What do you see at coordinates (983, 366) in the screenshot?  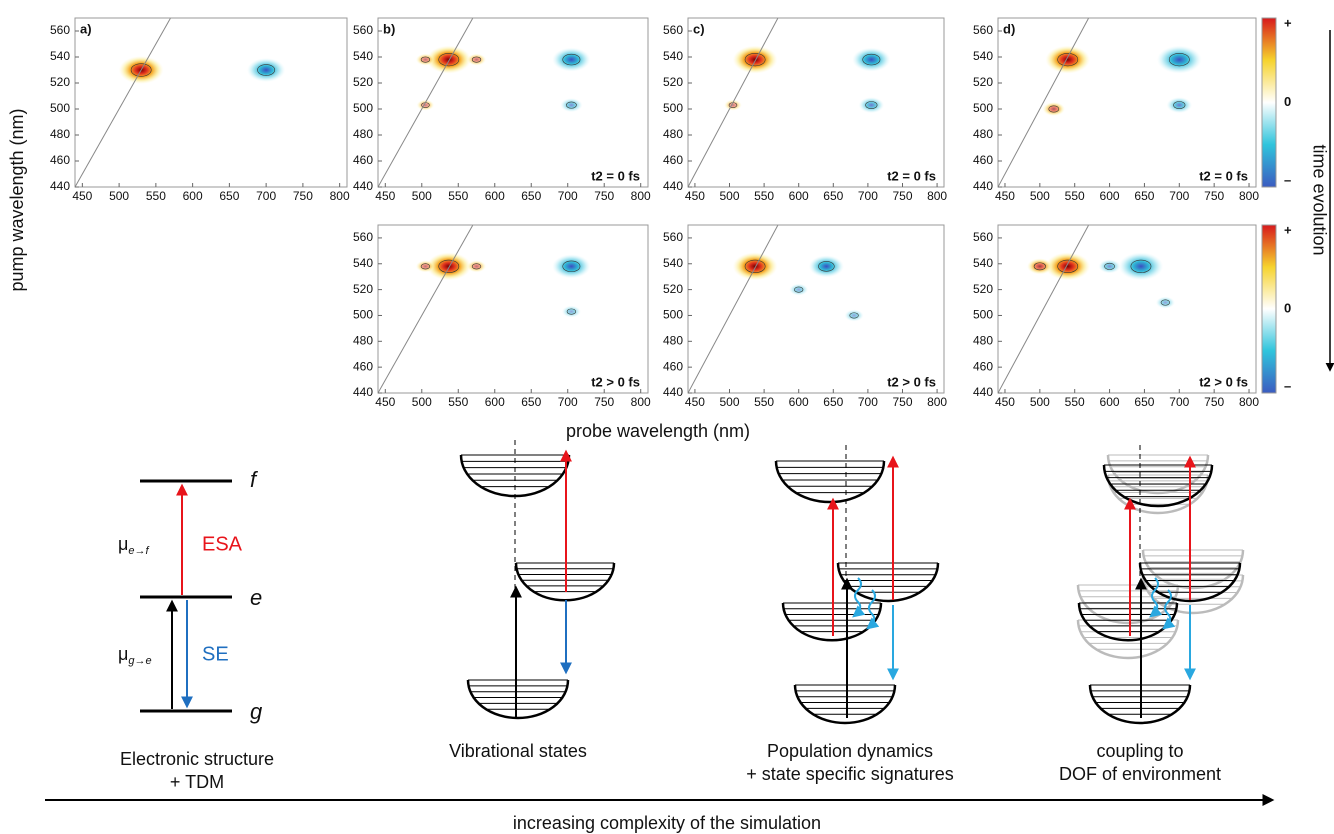 I see `y-tick-label: 460` at bounding box center [983, 366].